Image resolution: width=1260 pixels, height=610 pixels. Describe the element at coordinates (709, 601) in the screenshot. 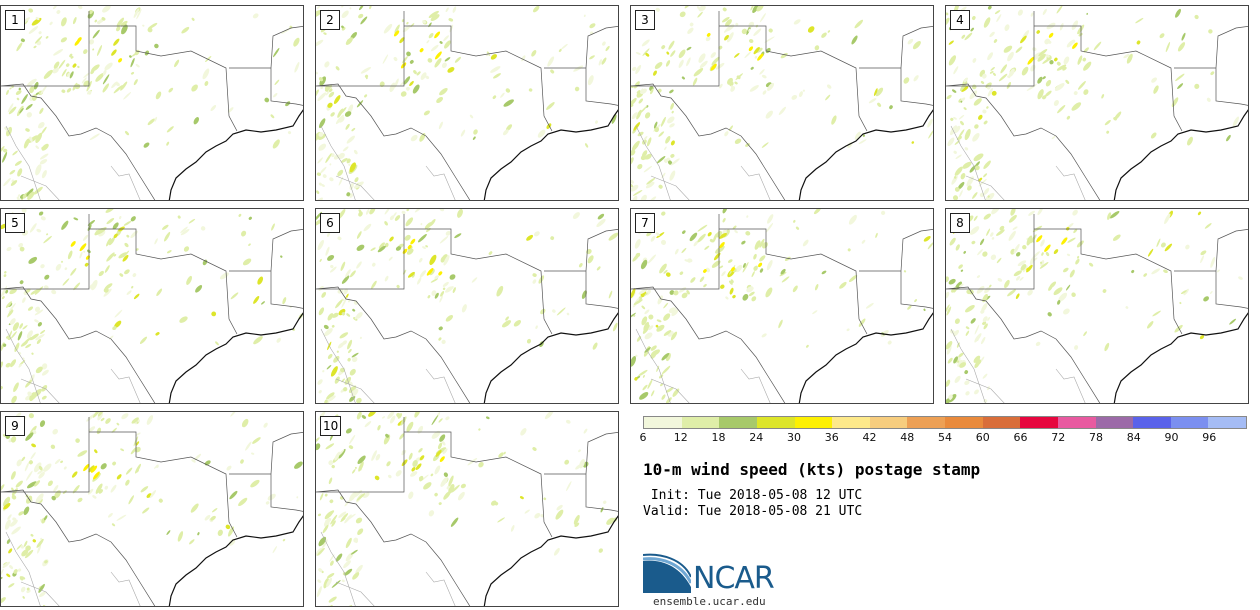

I see `logo-url: ensemble.ucar.edu` at that location.